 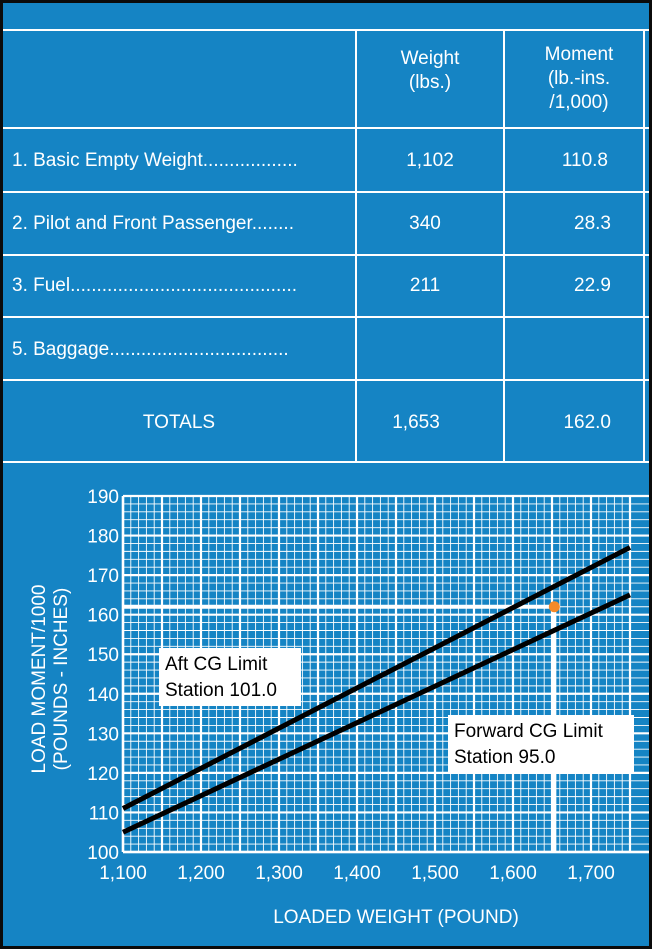 What do you see at coordinates (430, 71) in the screenshot?
I see `weight-header: Weight (lbs.)` at bounding box center [430, 71].